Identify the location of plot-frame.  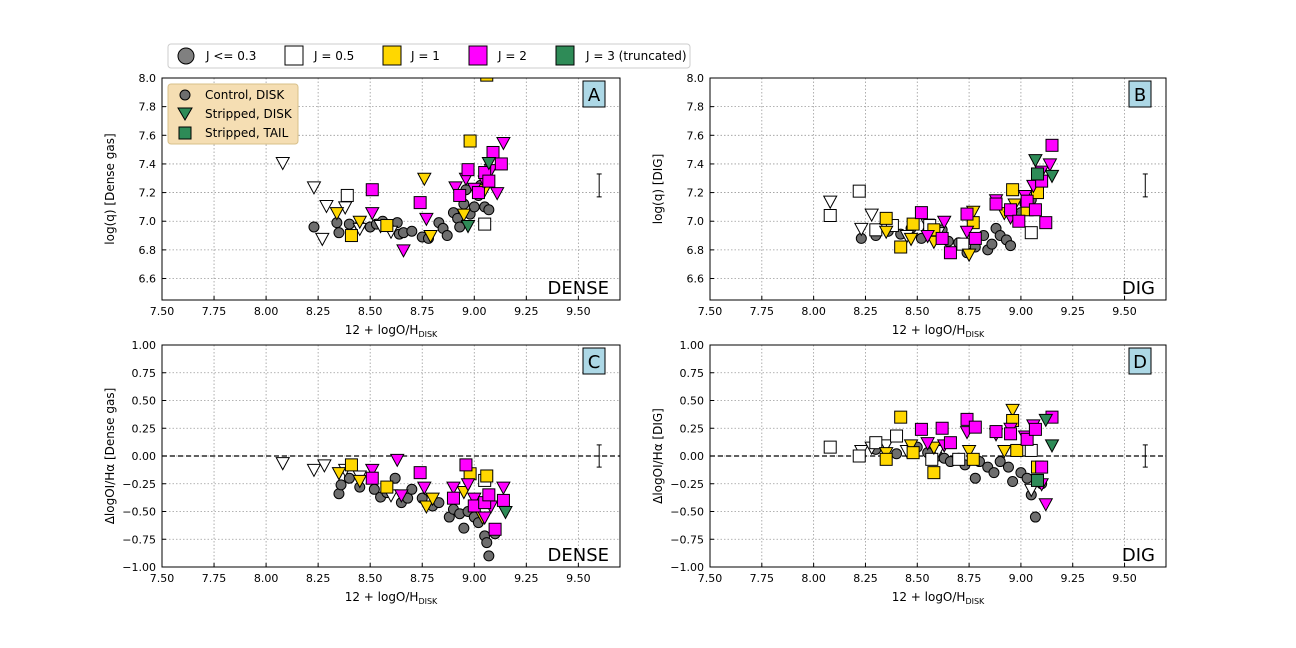
(938, 456).